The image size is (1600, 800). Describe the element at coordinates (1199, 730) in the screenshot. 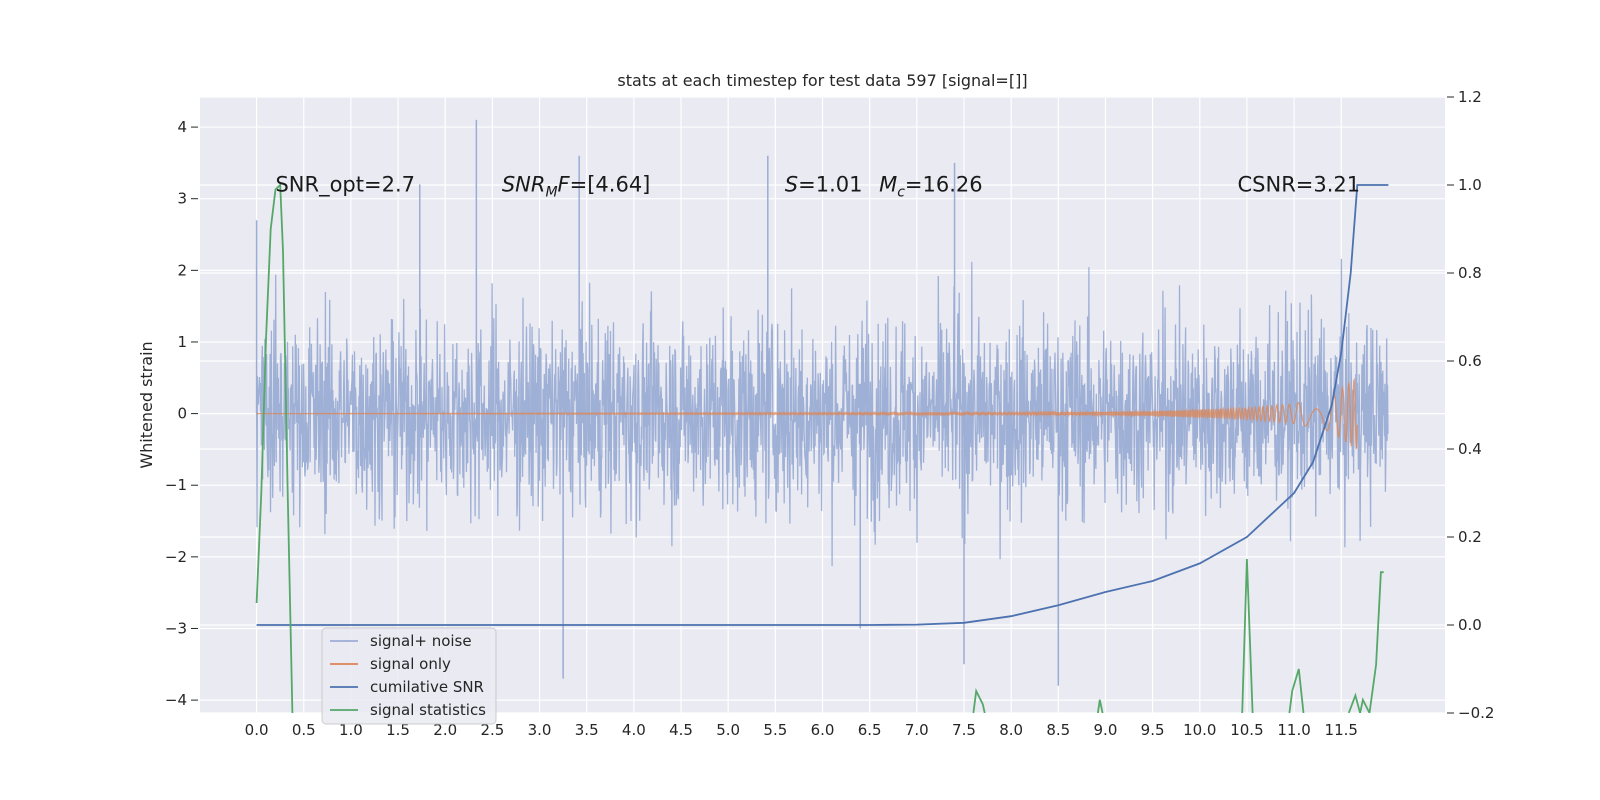

I see `x-tick-label: 10.0` at that location.